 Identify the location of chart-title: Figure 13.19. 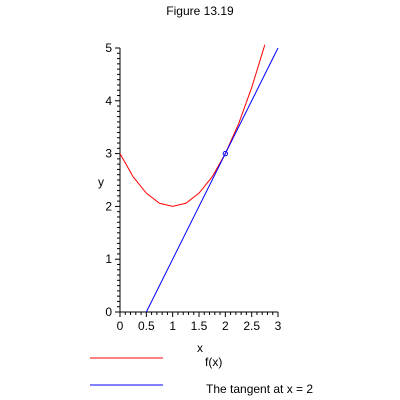
(200, 11).